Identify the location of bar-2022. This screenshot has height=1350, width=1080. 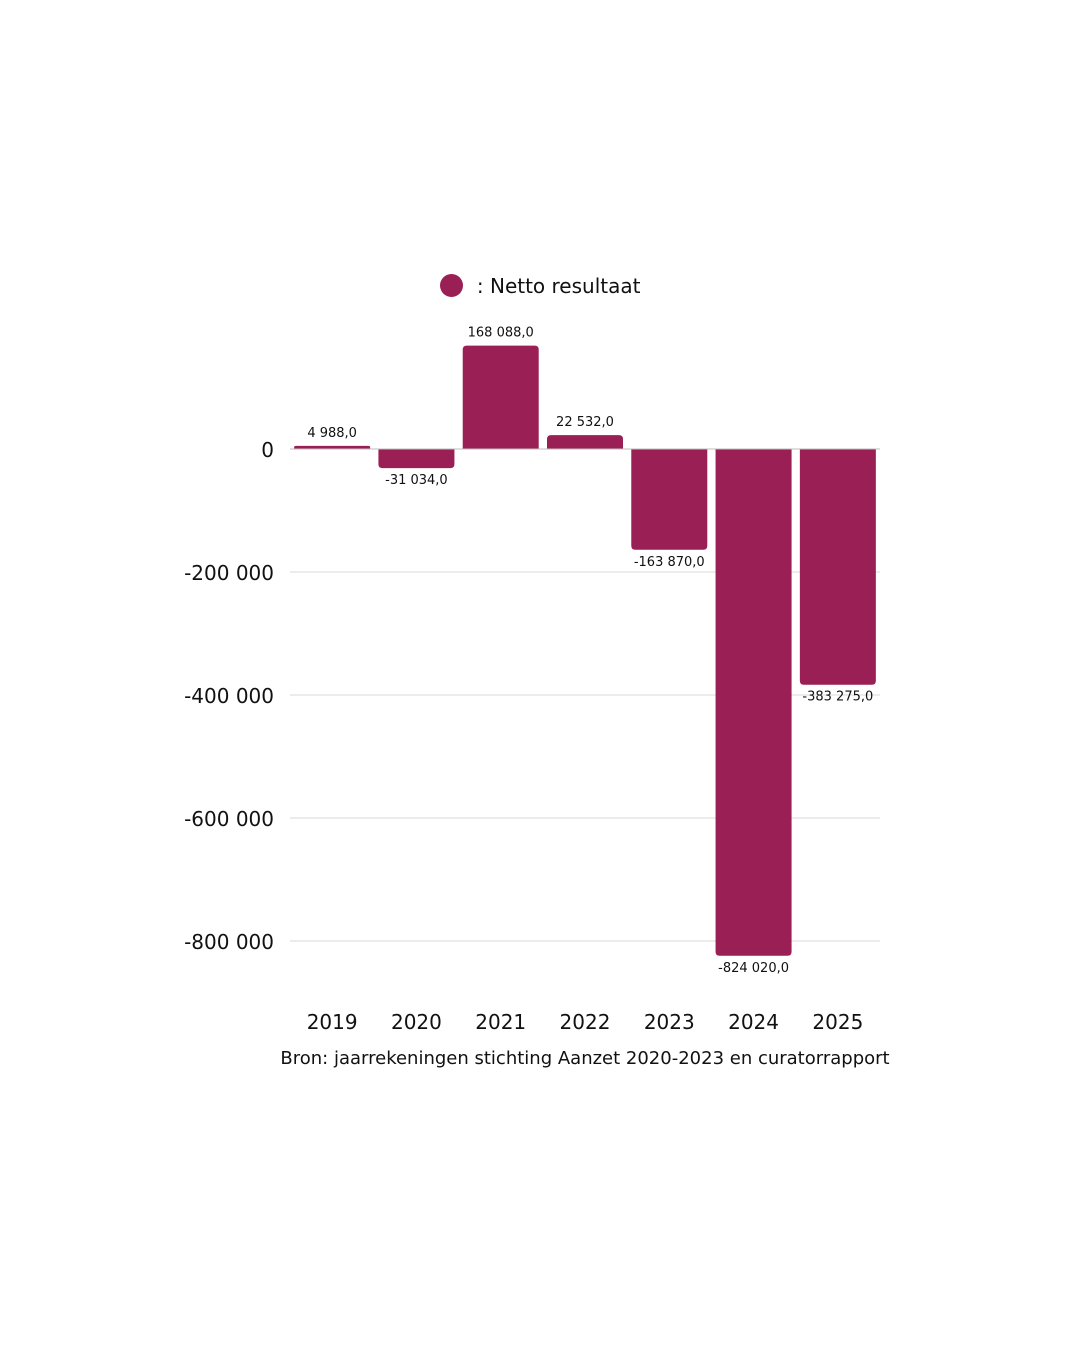
(585, 442).